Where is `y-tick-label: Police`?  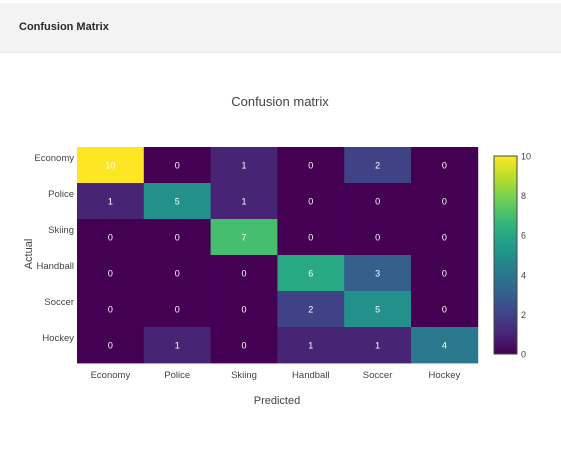
y-tick-label: Police is located at coordinates (61, 194).